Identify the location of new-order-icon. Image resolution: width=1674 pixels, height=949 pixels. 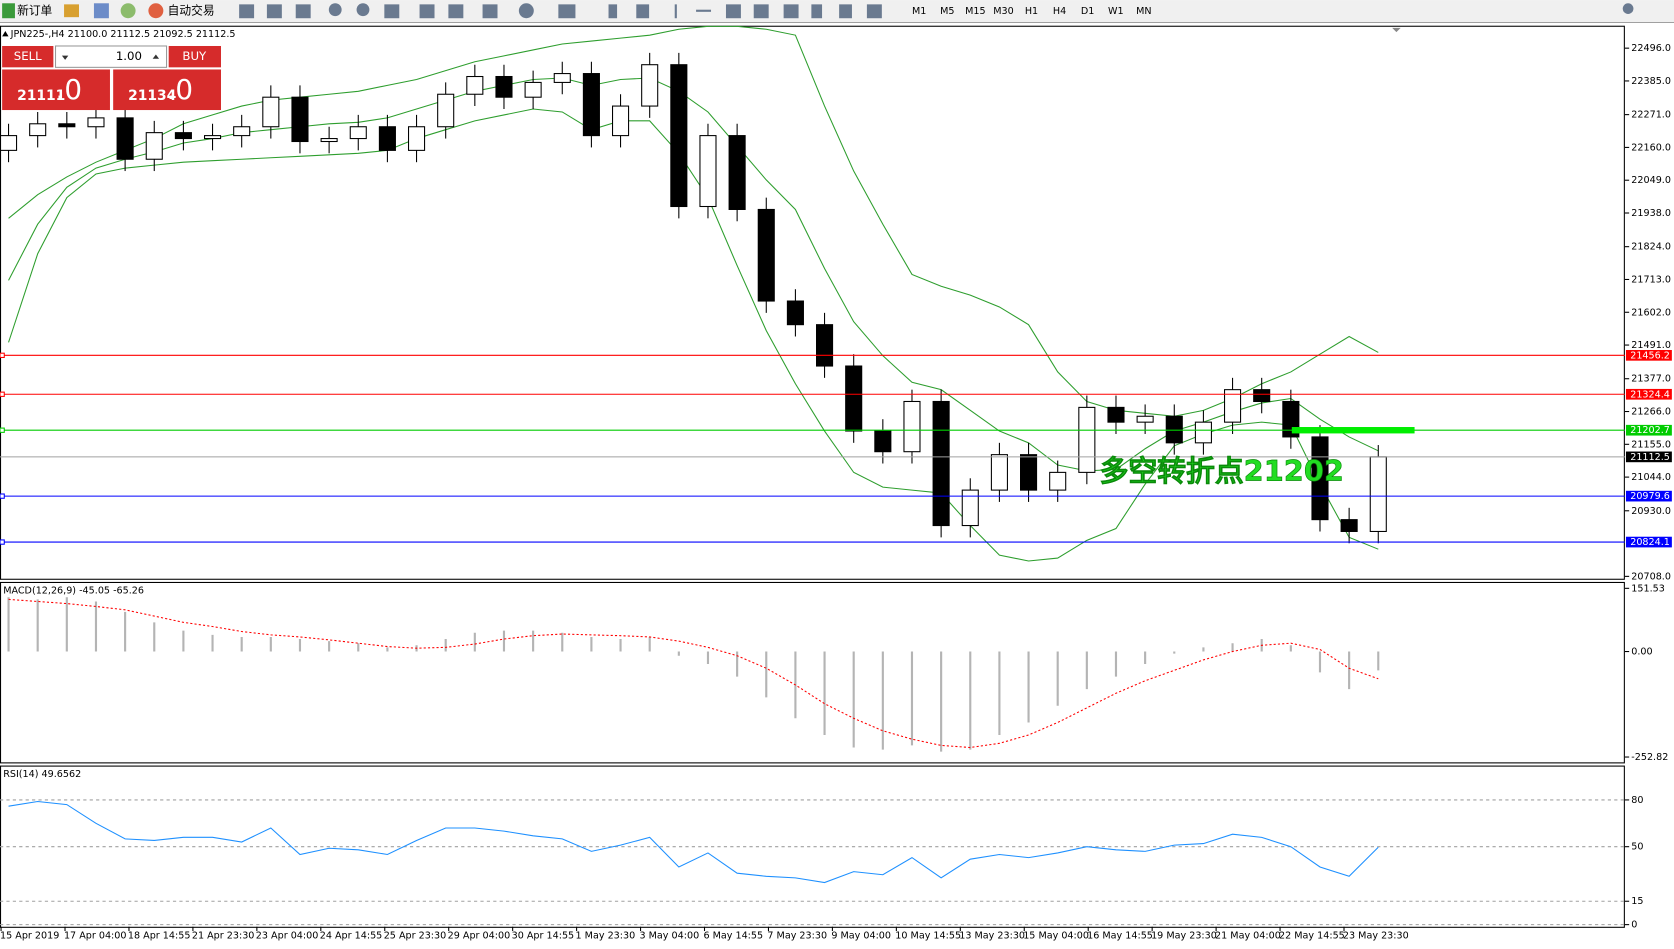
(8, 11).